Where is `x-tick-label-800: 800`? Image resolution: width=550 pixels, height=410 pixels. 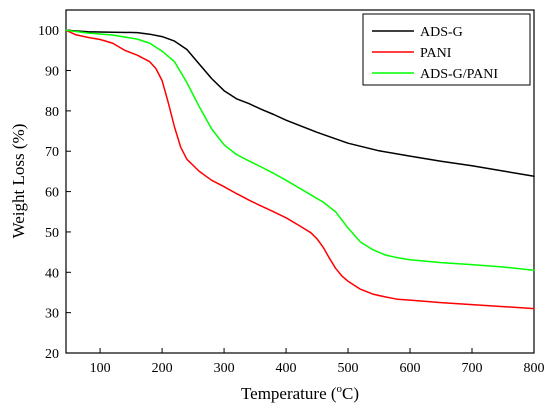 x-tick-label-800: 800 is located at coordinates (534, 368).